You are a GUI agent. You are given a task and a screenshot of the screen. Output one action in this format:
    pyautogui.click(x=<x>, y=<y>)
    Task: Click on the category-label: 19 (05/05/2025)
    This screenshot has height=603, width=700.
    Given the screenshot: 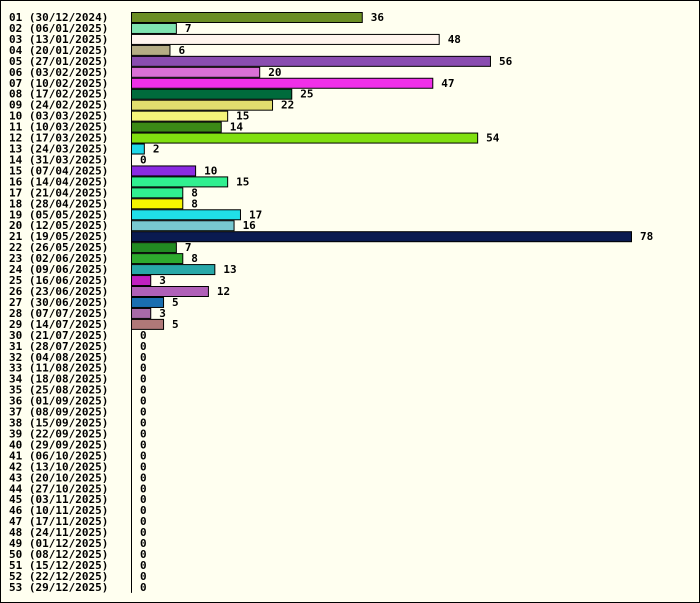 What is the action you would take?
    pyautogui.click(x=58, y=214)
    